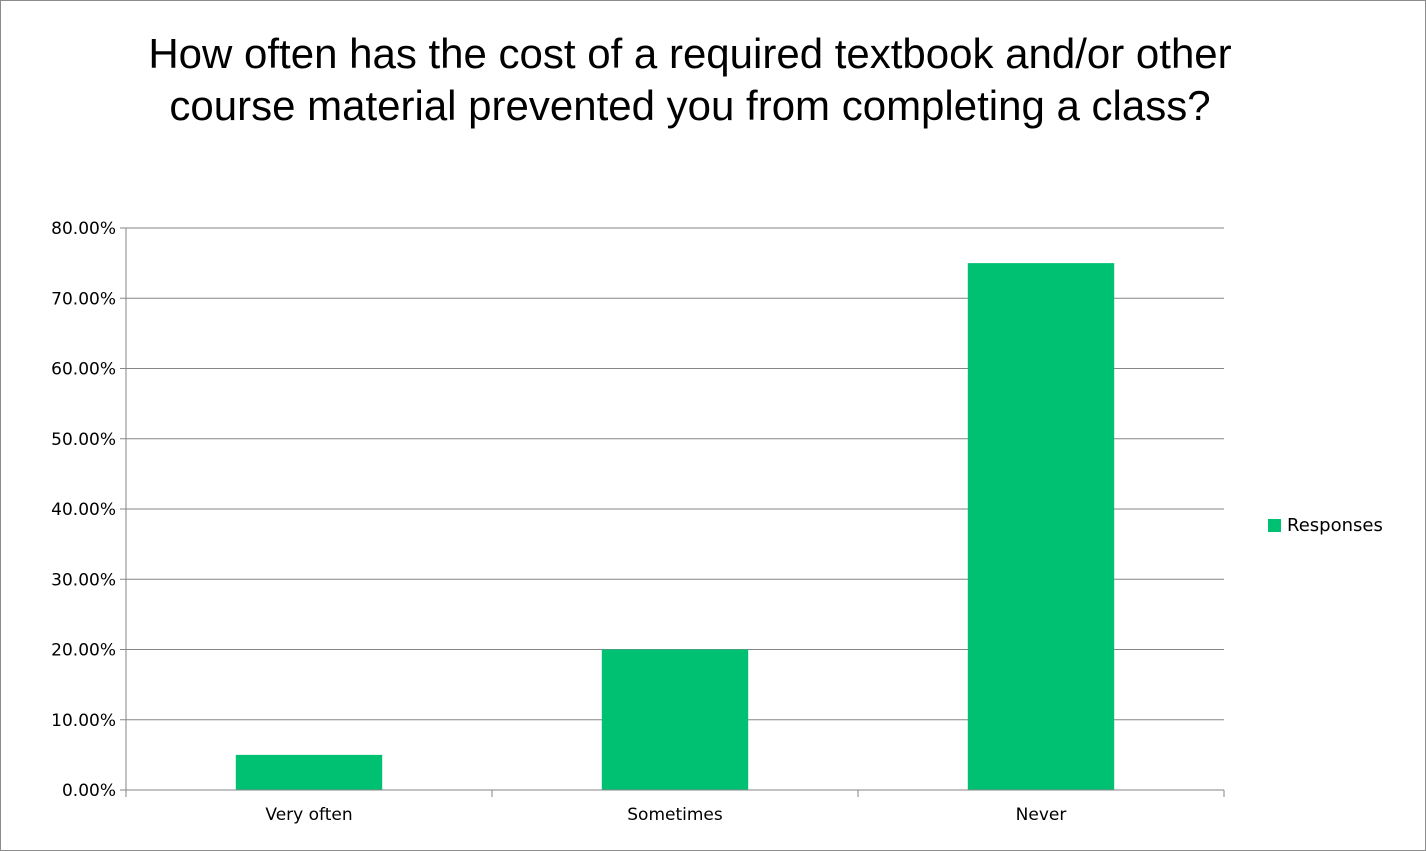 This screenshot has width=1426, height=851. I want to click on x-tick-labels: Very often Sometimes Never, so click(665, 815).